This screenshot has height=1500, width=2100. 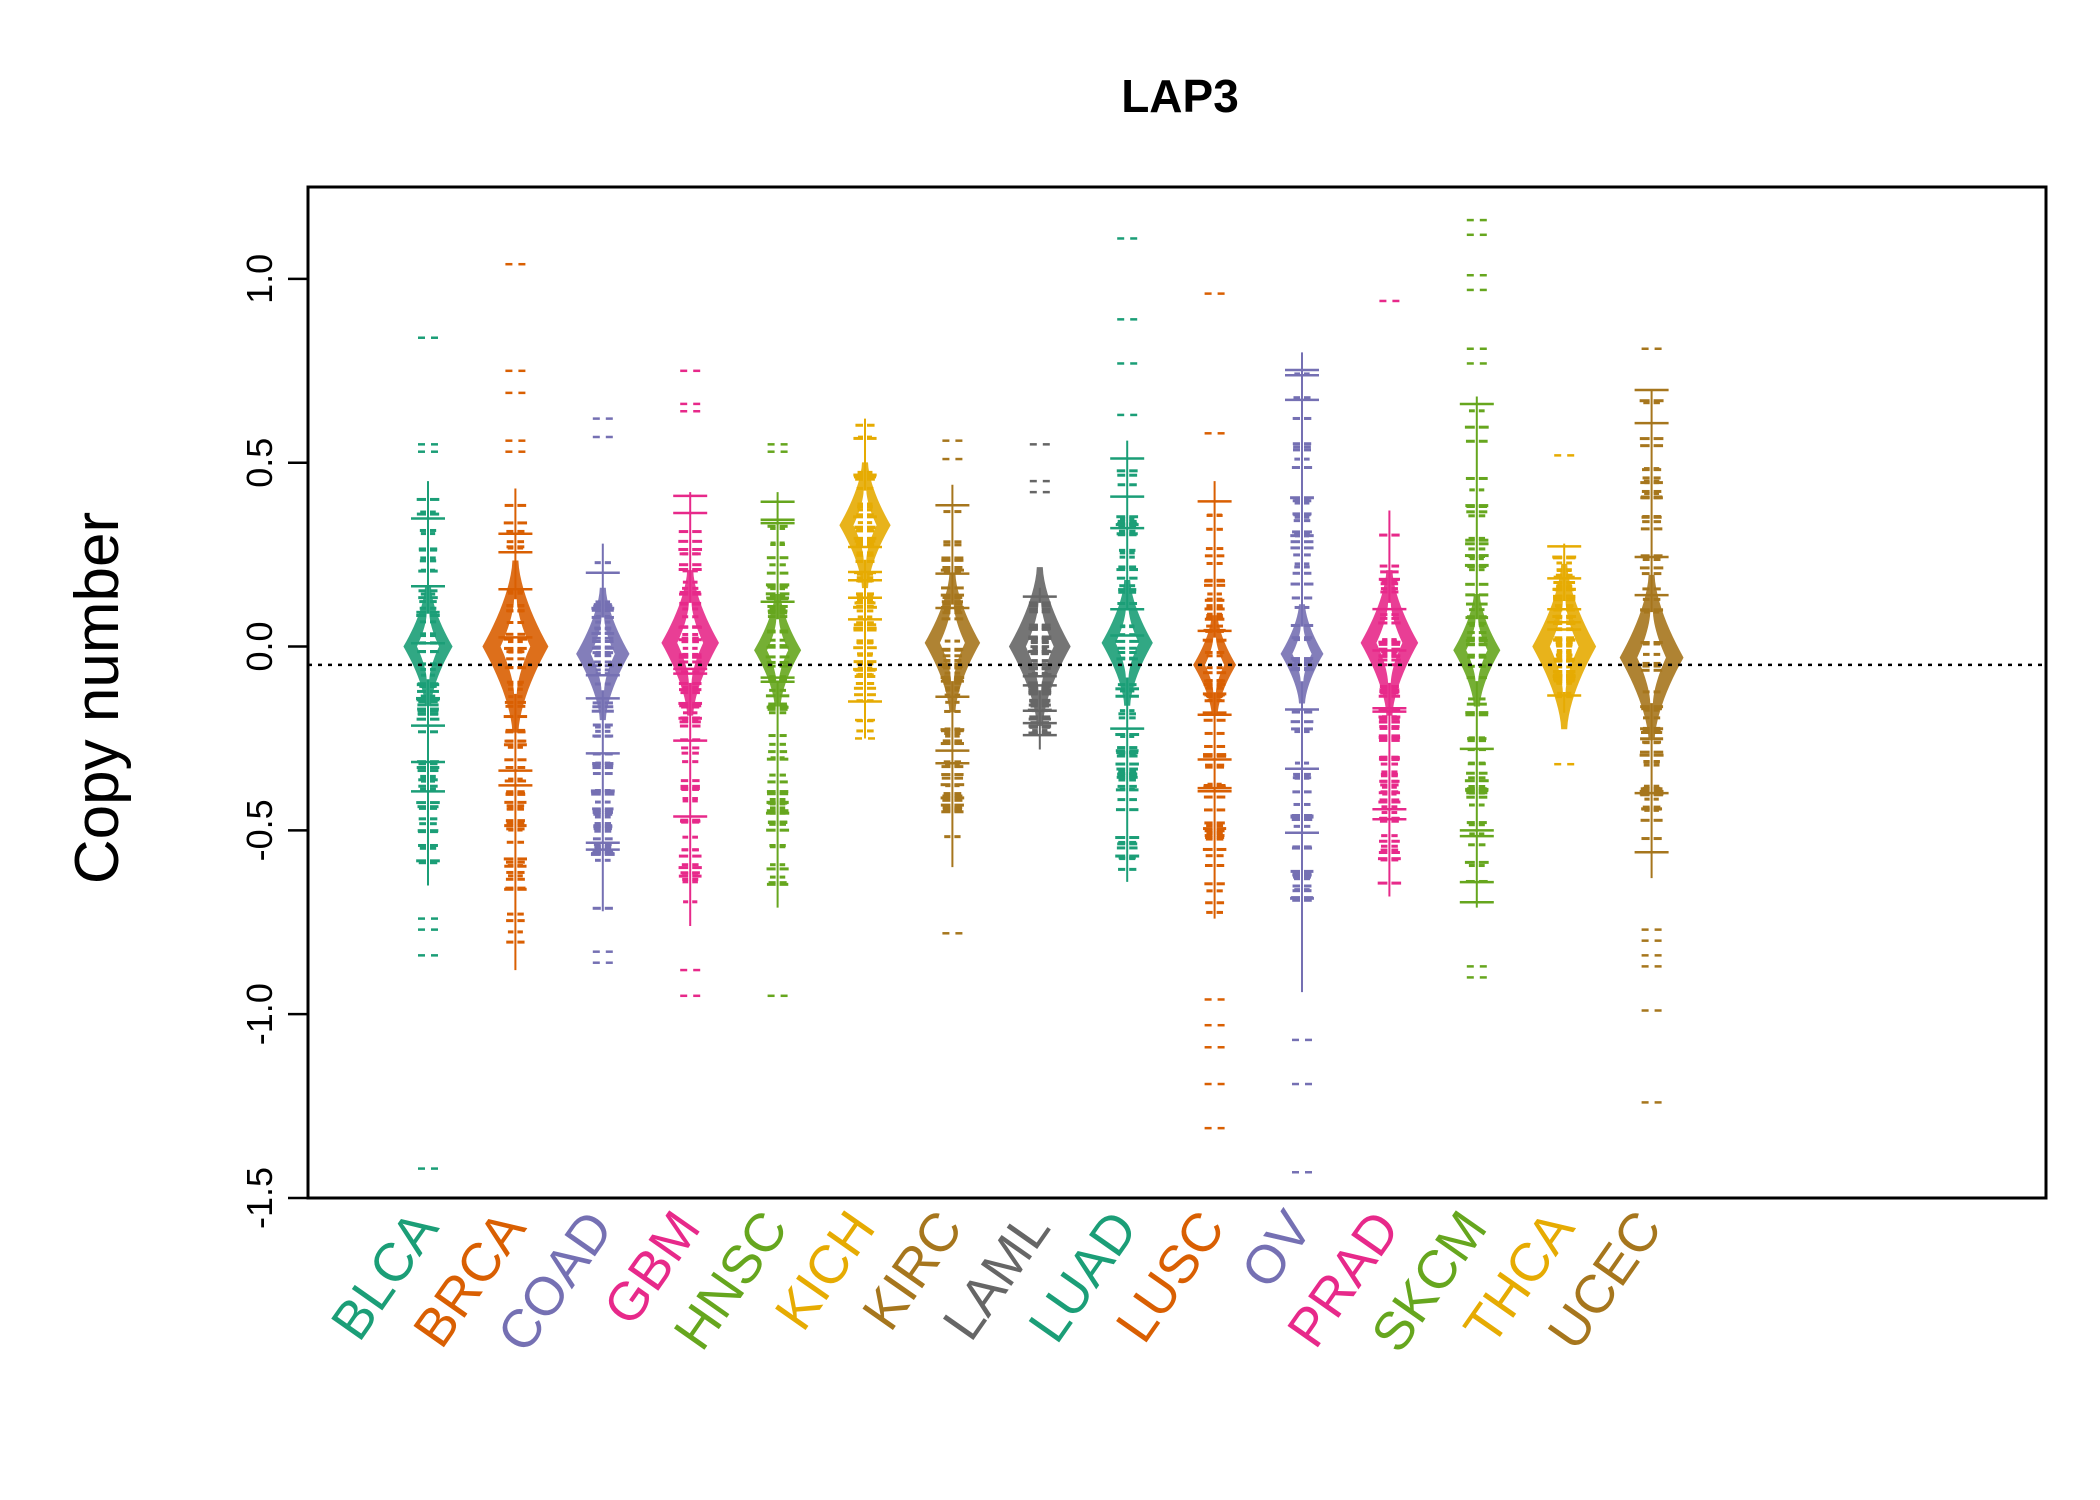 What do you see at coordinates (259, 830) in the screenshot?
I see `y-tick-label: -0.5` at bounding box center [259, 830].